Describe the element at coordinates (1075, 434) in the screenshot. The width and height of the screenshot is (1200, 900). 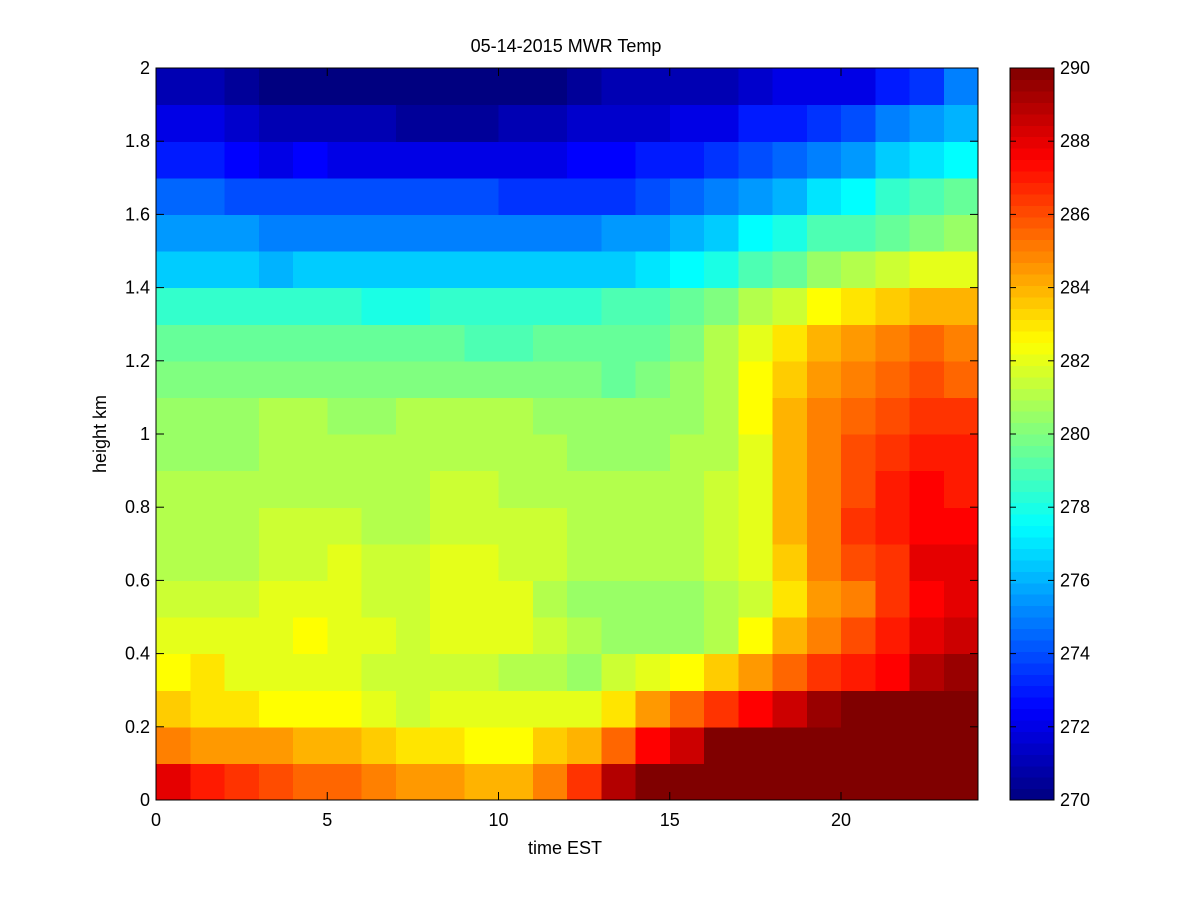
I see `colorbar-tick-label: 280` at that location.